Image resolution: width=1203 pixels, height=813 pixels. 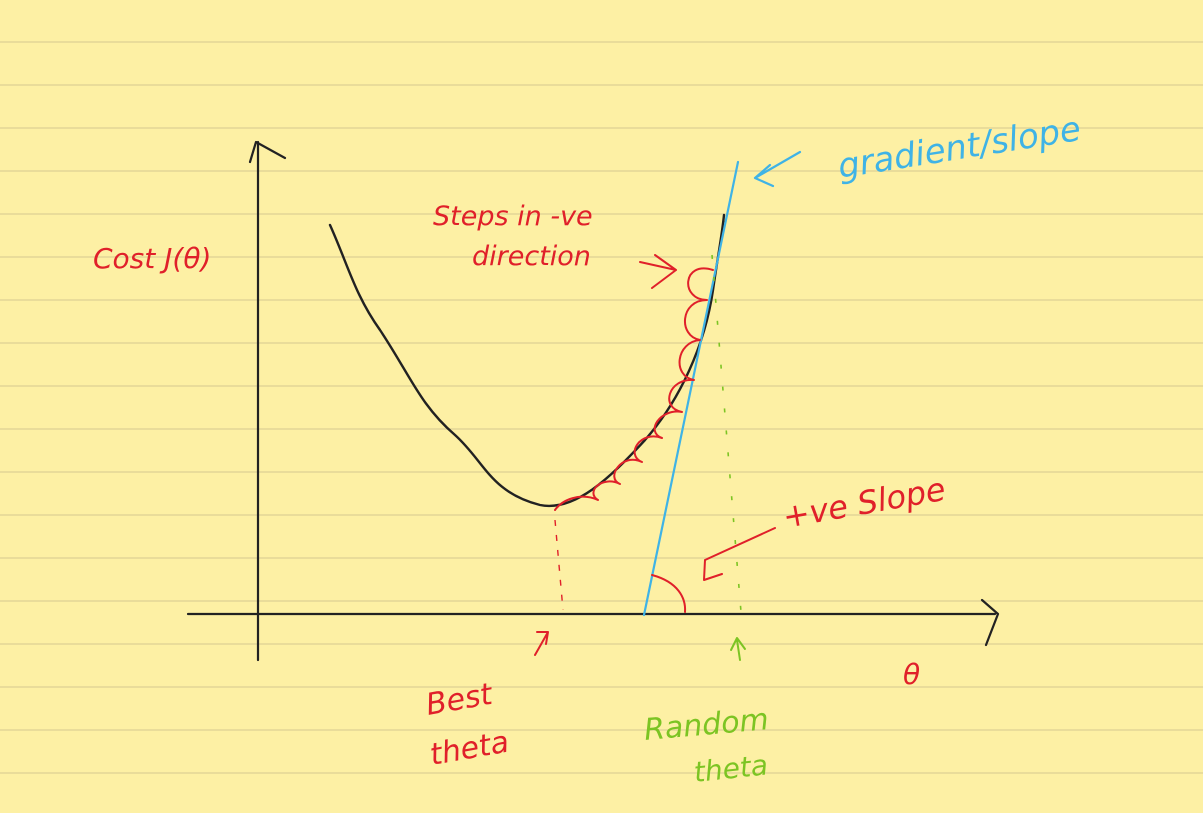 I want to click on random-theta-arrow, so click(x=738, y=649).